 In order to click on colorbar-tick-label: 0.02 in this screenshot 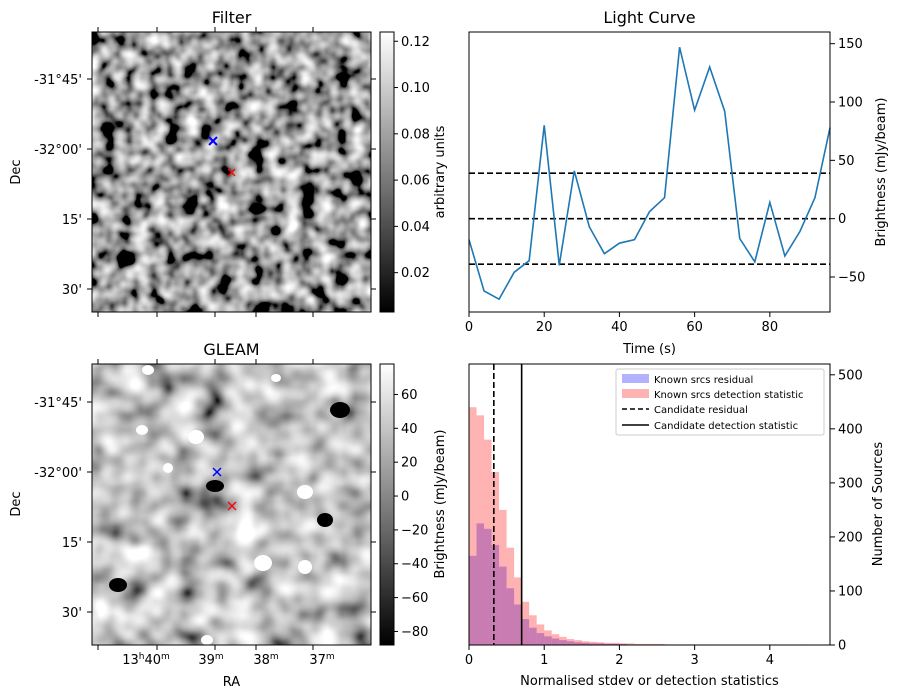, I will do `click(415, 273)`.